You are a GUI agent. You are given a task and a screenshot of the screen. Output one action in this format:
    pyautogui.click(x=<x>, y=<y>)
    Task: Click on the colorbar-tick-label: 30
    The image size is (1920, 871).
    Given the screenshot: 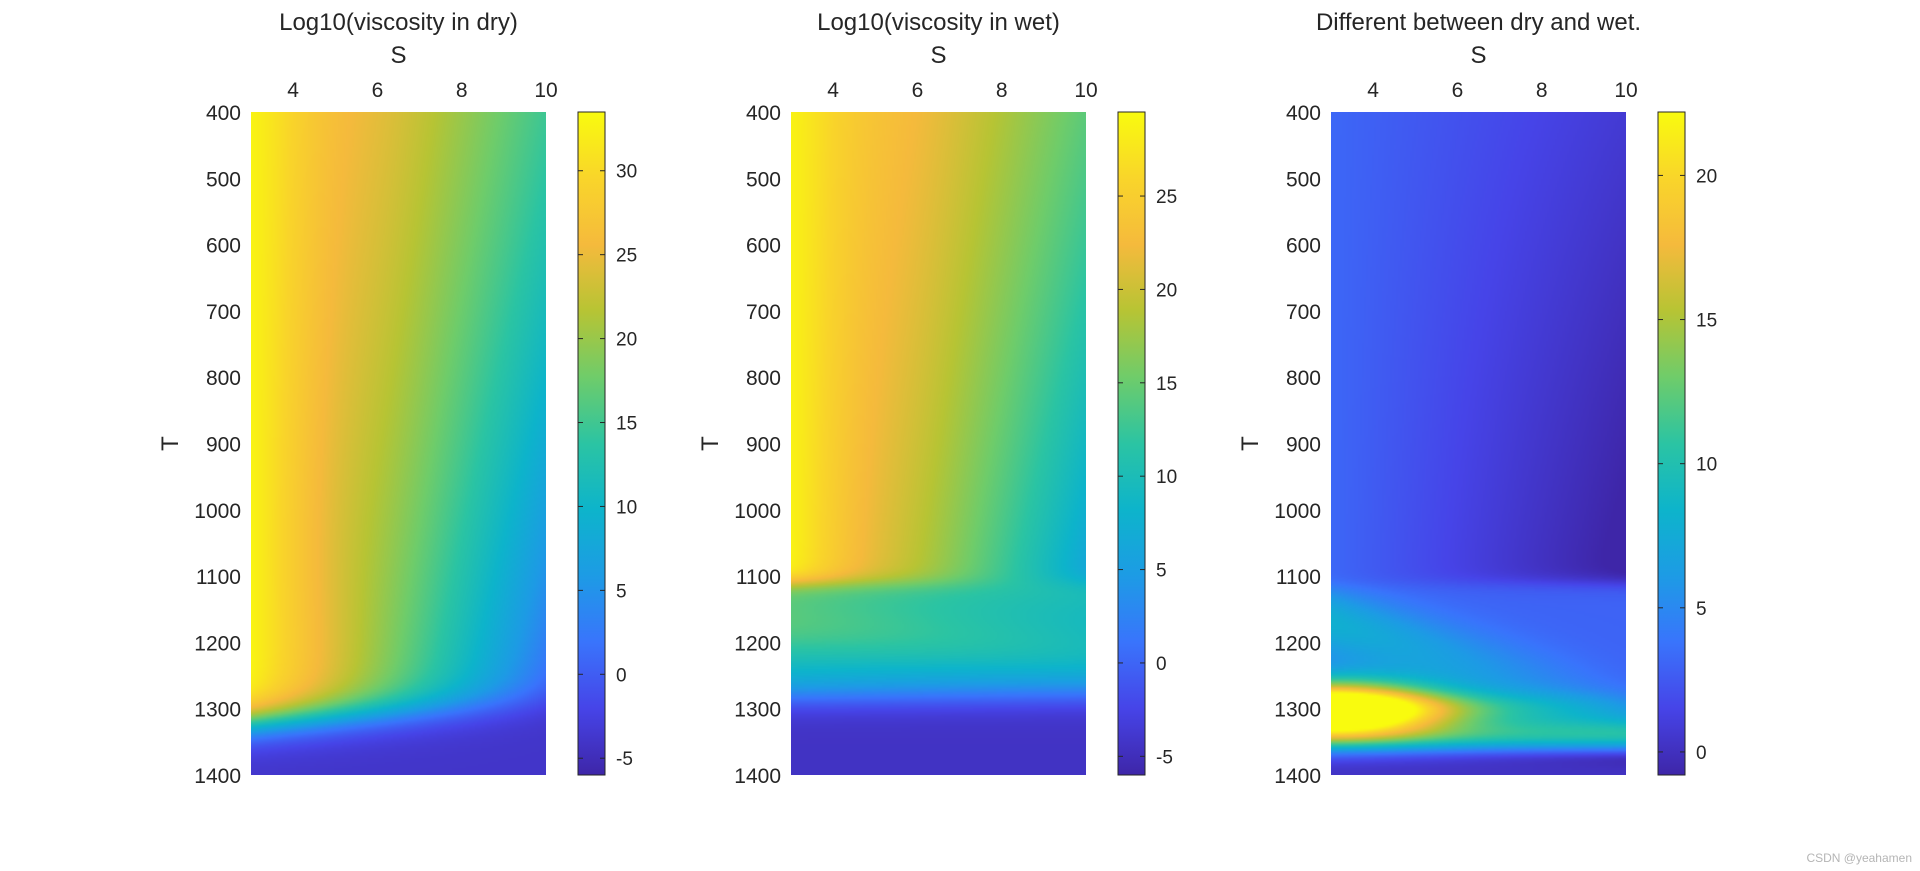 What is the action you would take?
    pyautogui.click(x=626, y=172)
    